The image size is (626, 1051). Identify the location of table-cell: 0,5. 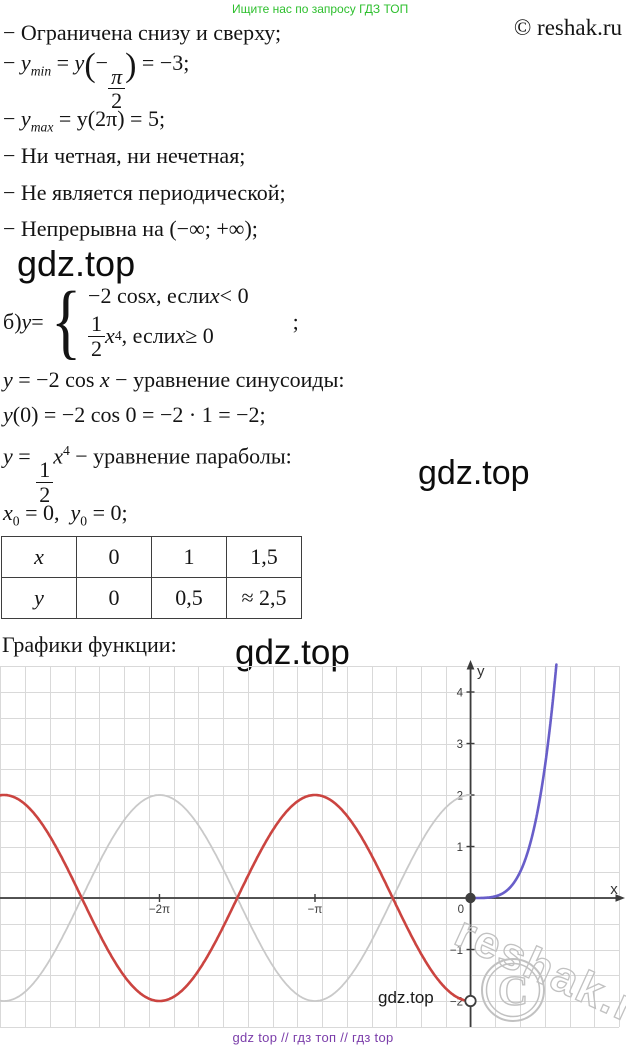
(189, 598).